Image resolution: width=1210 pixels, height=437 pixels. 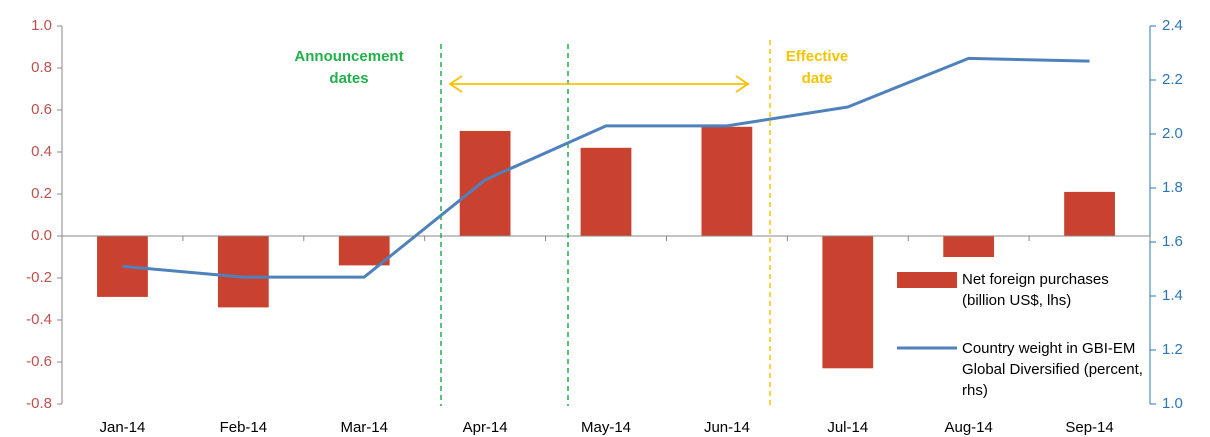 What do you see at coordinates (1172, 79) in the screenshot?
I see `y2-tick-label: 2.2` at bounding box center [1172, 79].